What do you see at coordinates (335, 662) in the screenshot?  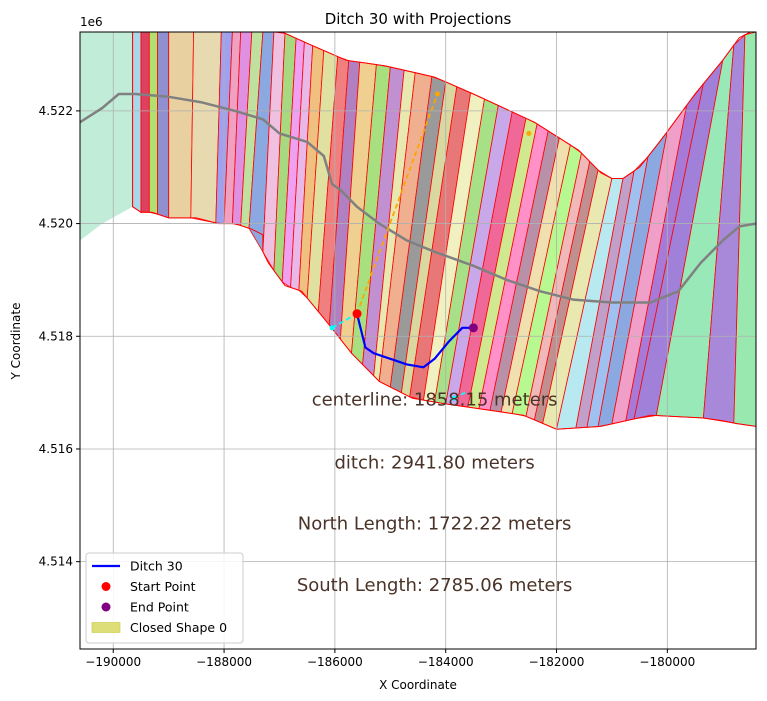 I see `x-tick-label: −186000` at bounding box center [335, 662].